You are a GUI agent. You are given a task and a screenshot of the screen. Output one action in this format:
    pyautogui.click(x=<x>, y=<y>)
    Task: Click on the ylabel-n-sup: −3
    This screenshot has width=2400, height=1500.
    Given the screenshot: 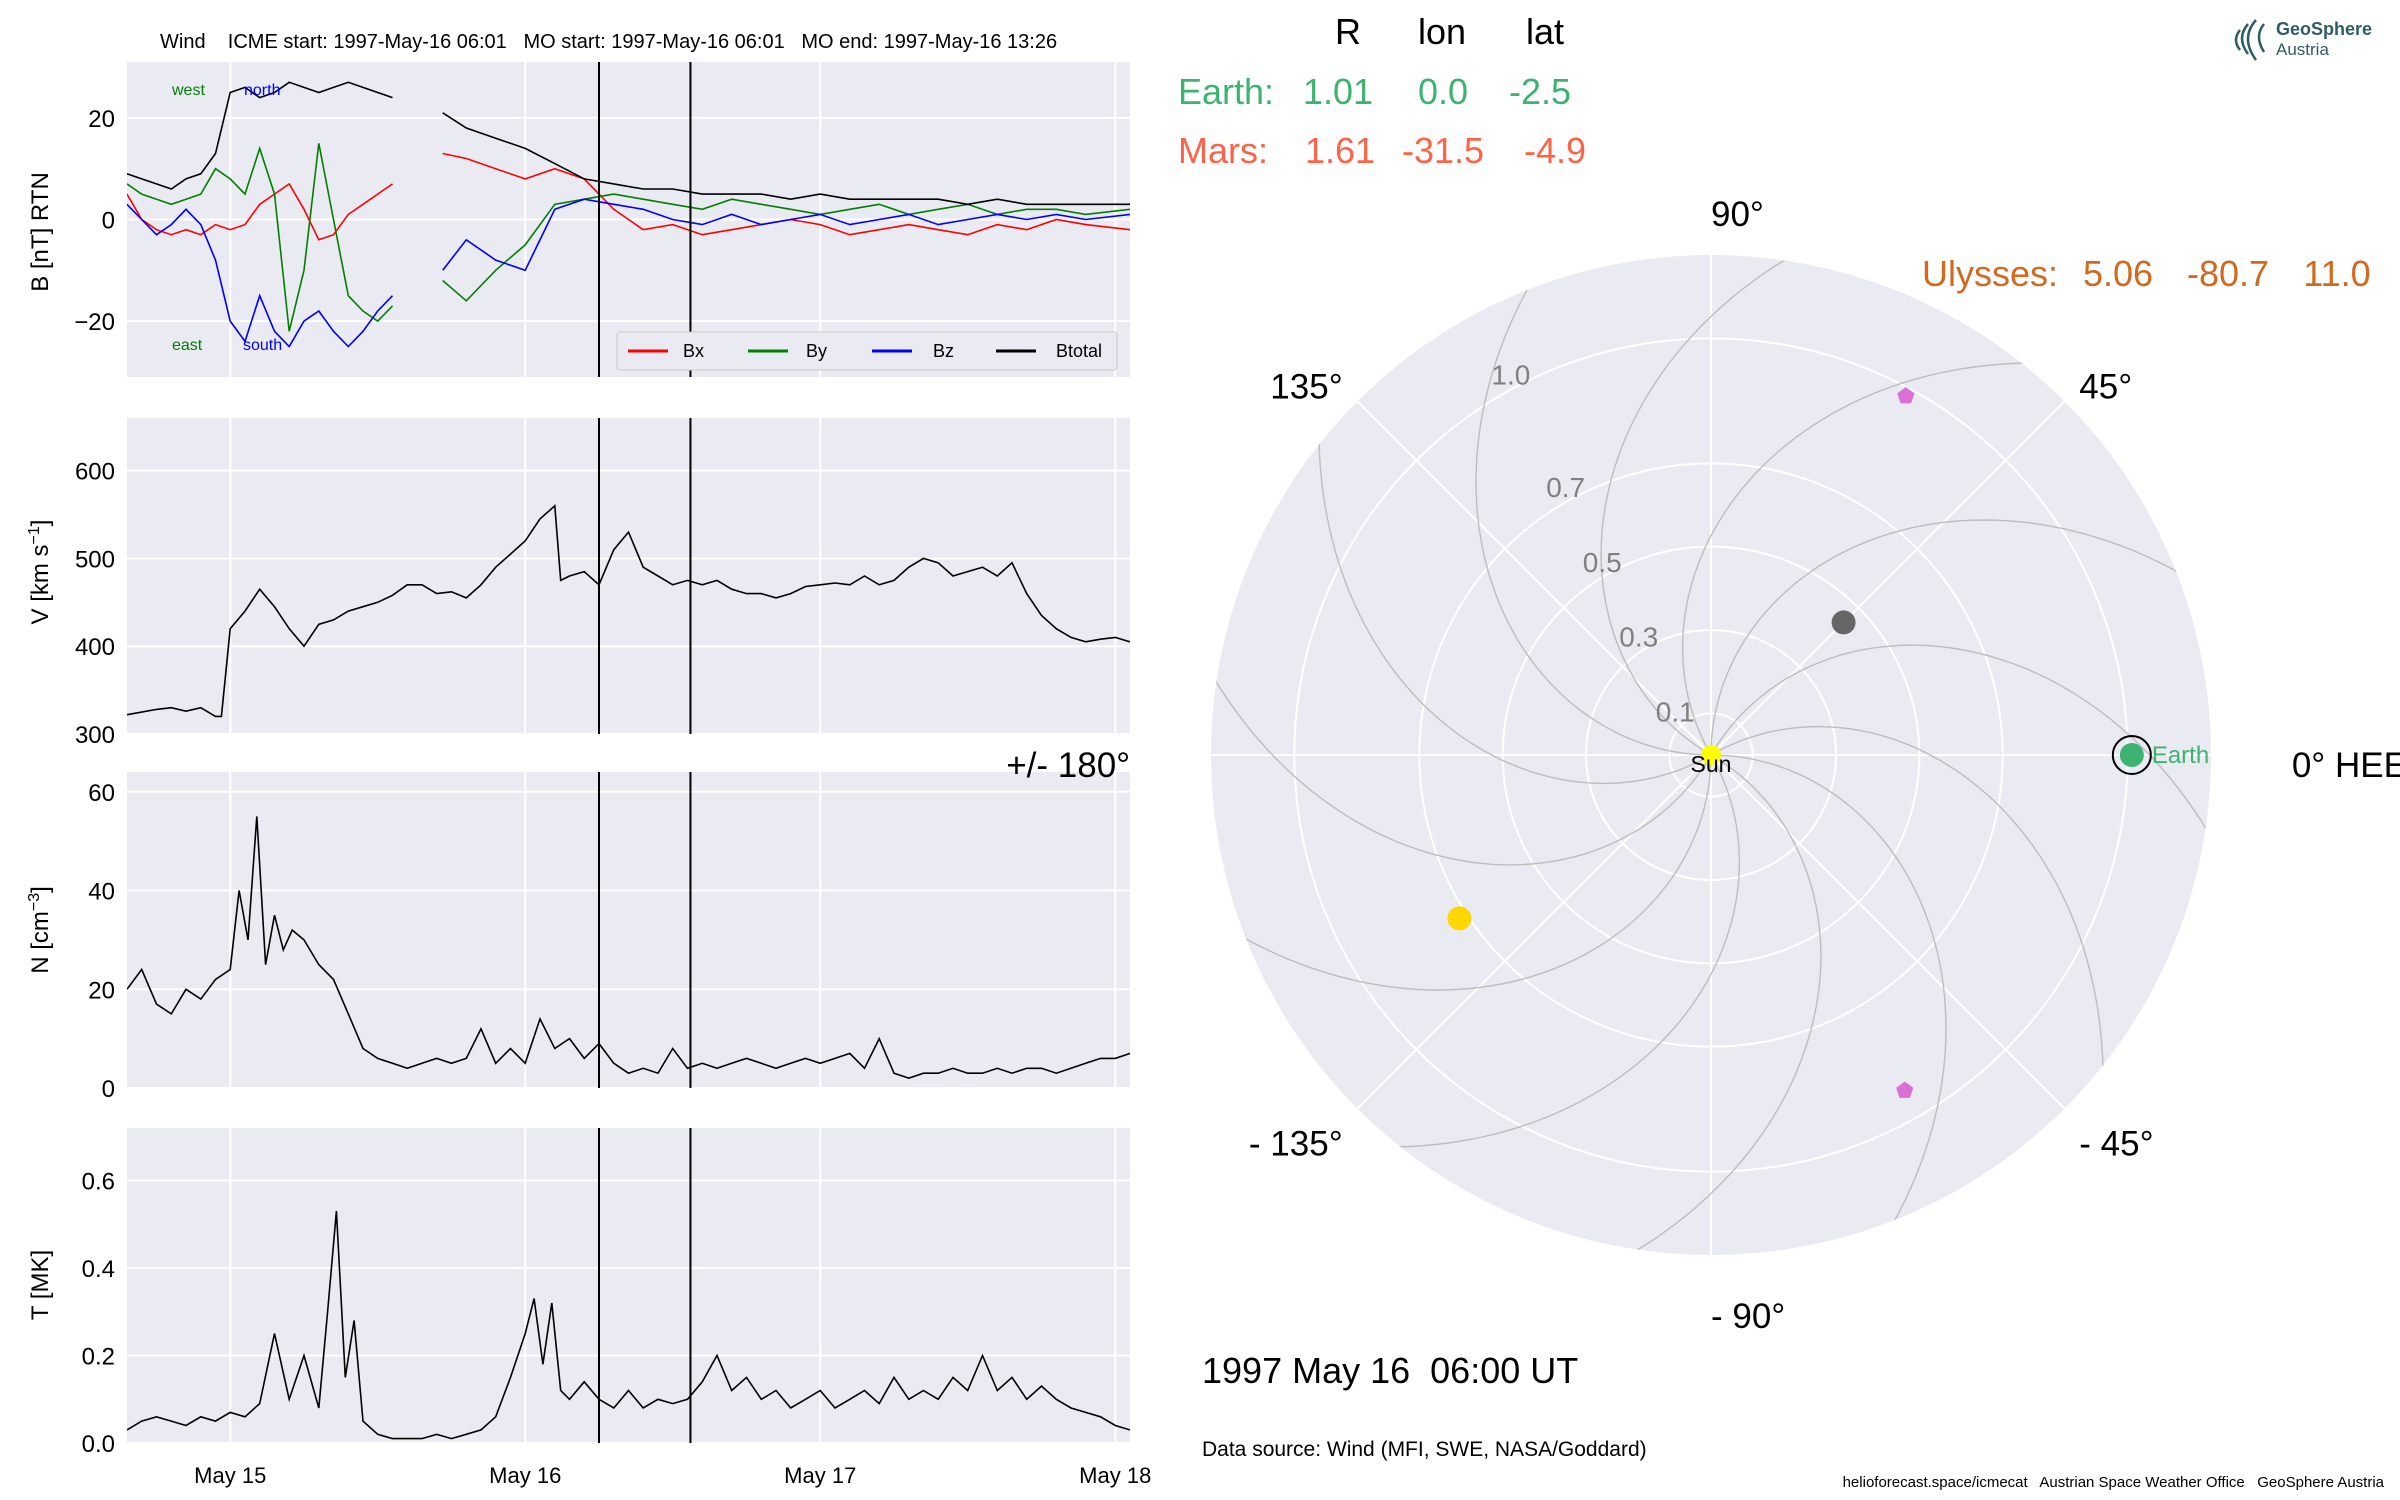 What is the action you would take?
    pyautogui.click(x=34, y=902)
    